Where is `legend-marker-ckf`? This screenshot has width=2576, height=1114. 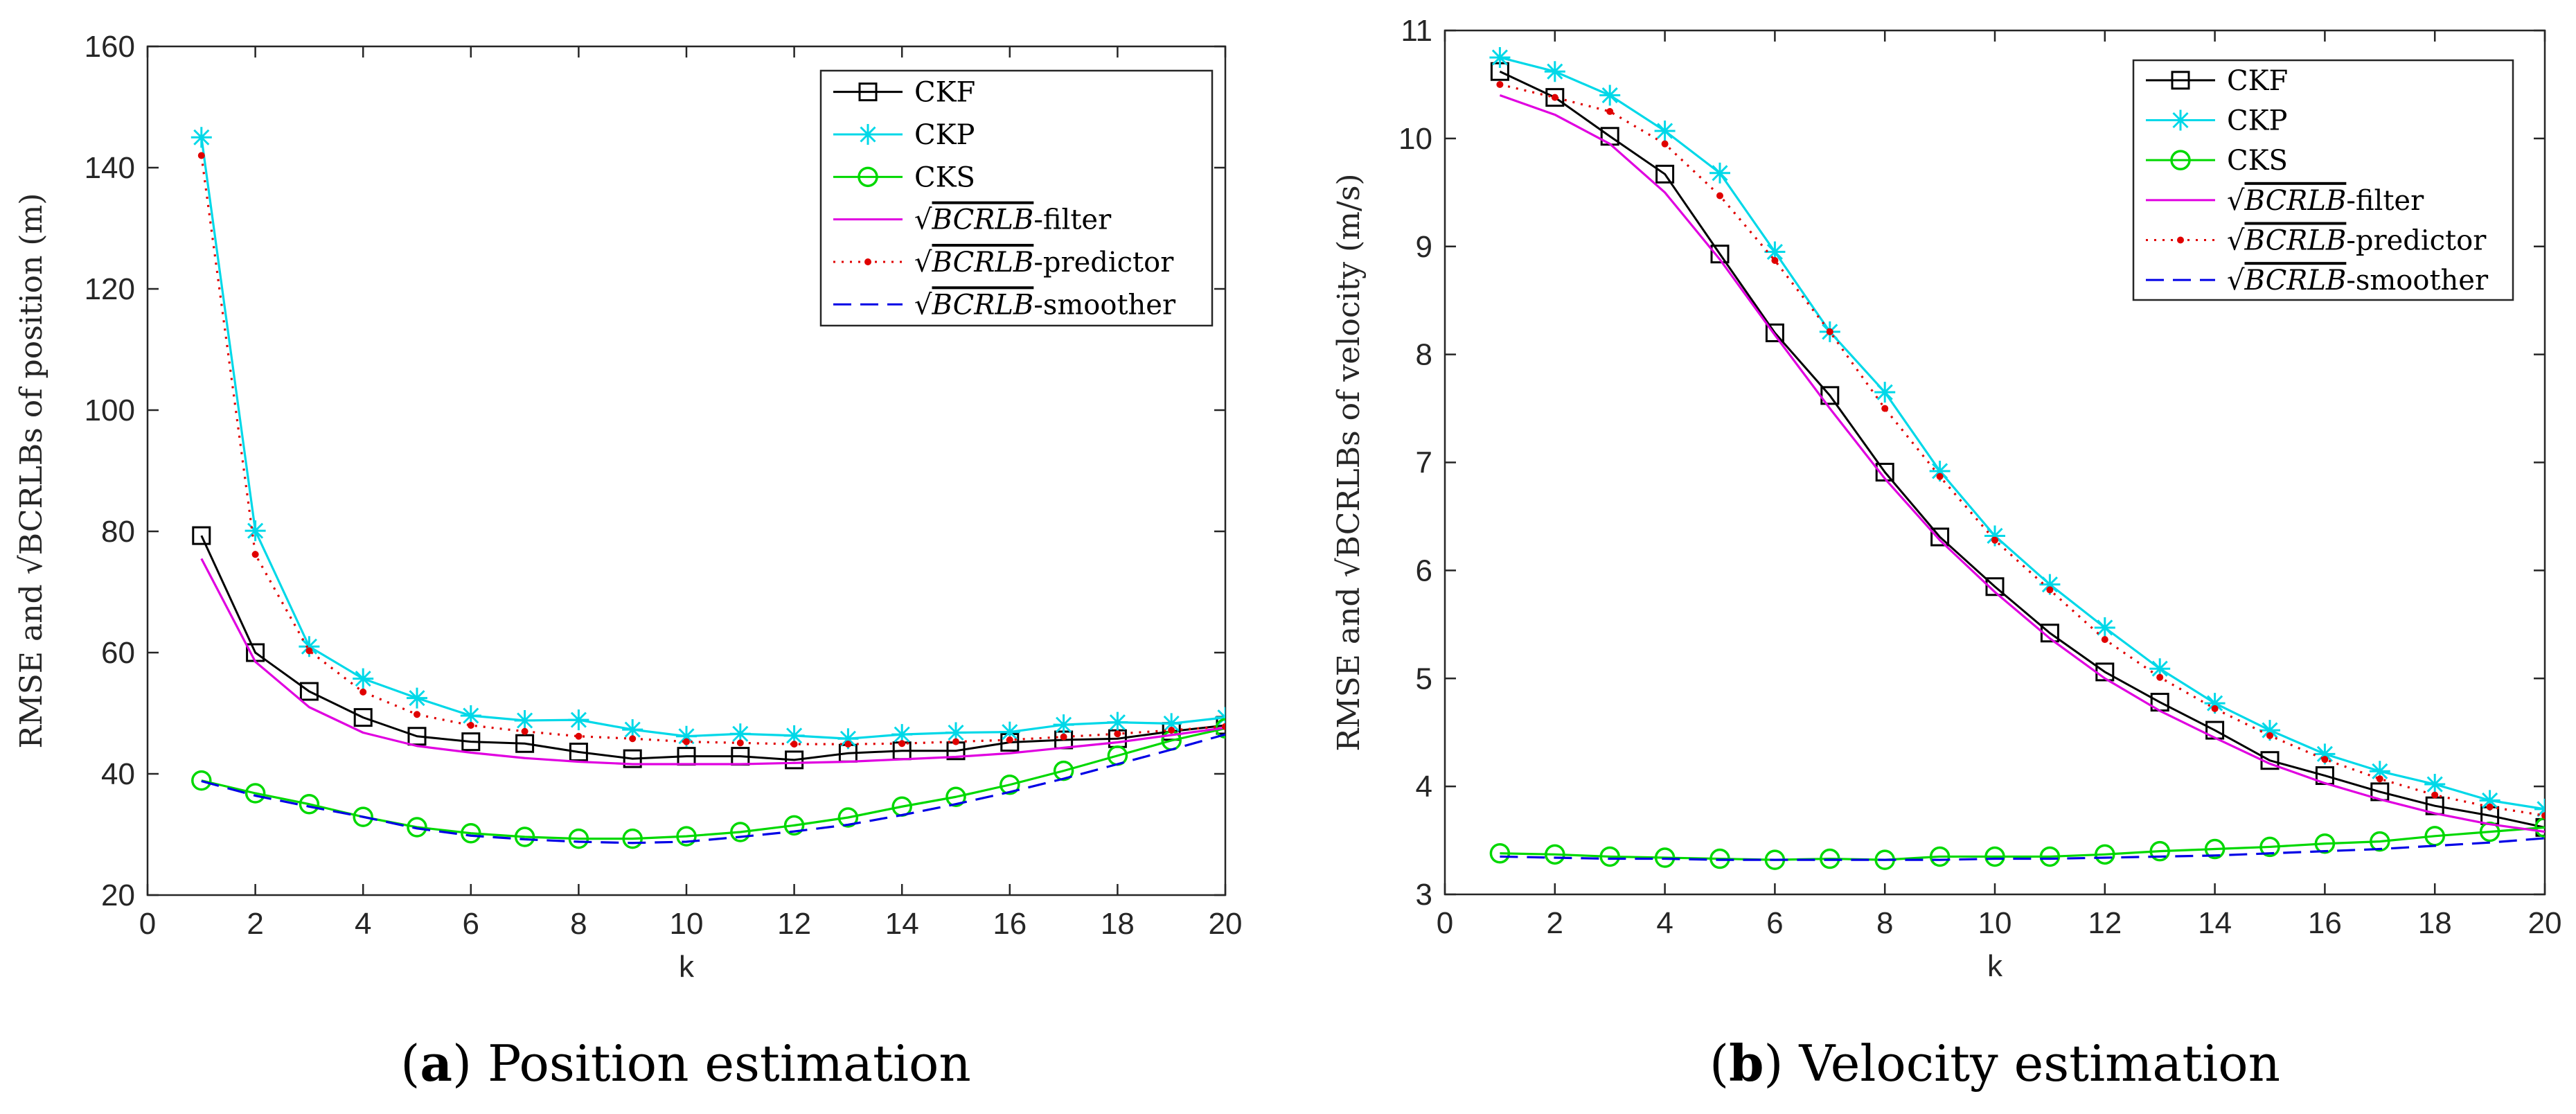 legend-marker-ckf is located at coordinates (868, 92).